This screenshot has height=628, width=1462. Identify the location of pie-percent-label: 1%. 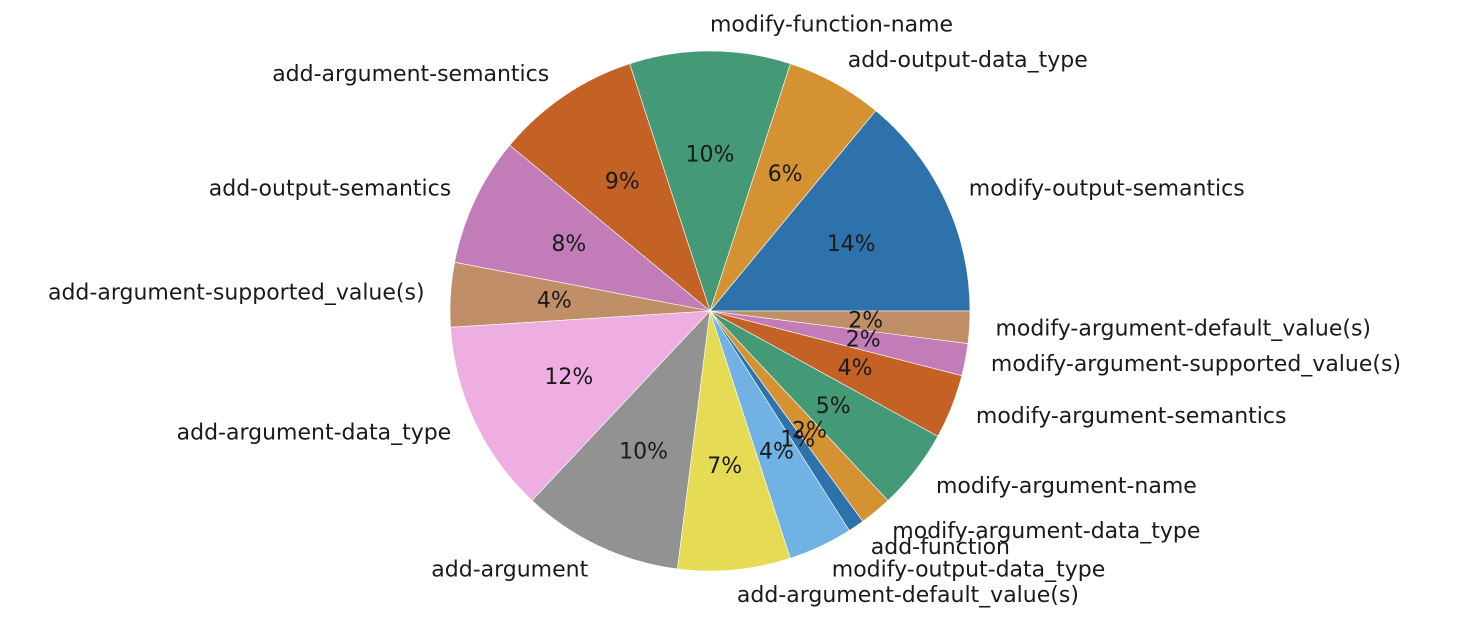
(797, 440).